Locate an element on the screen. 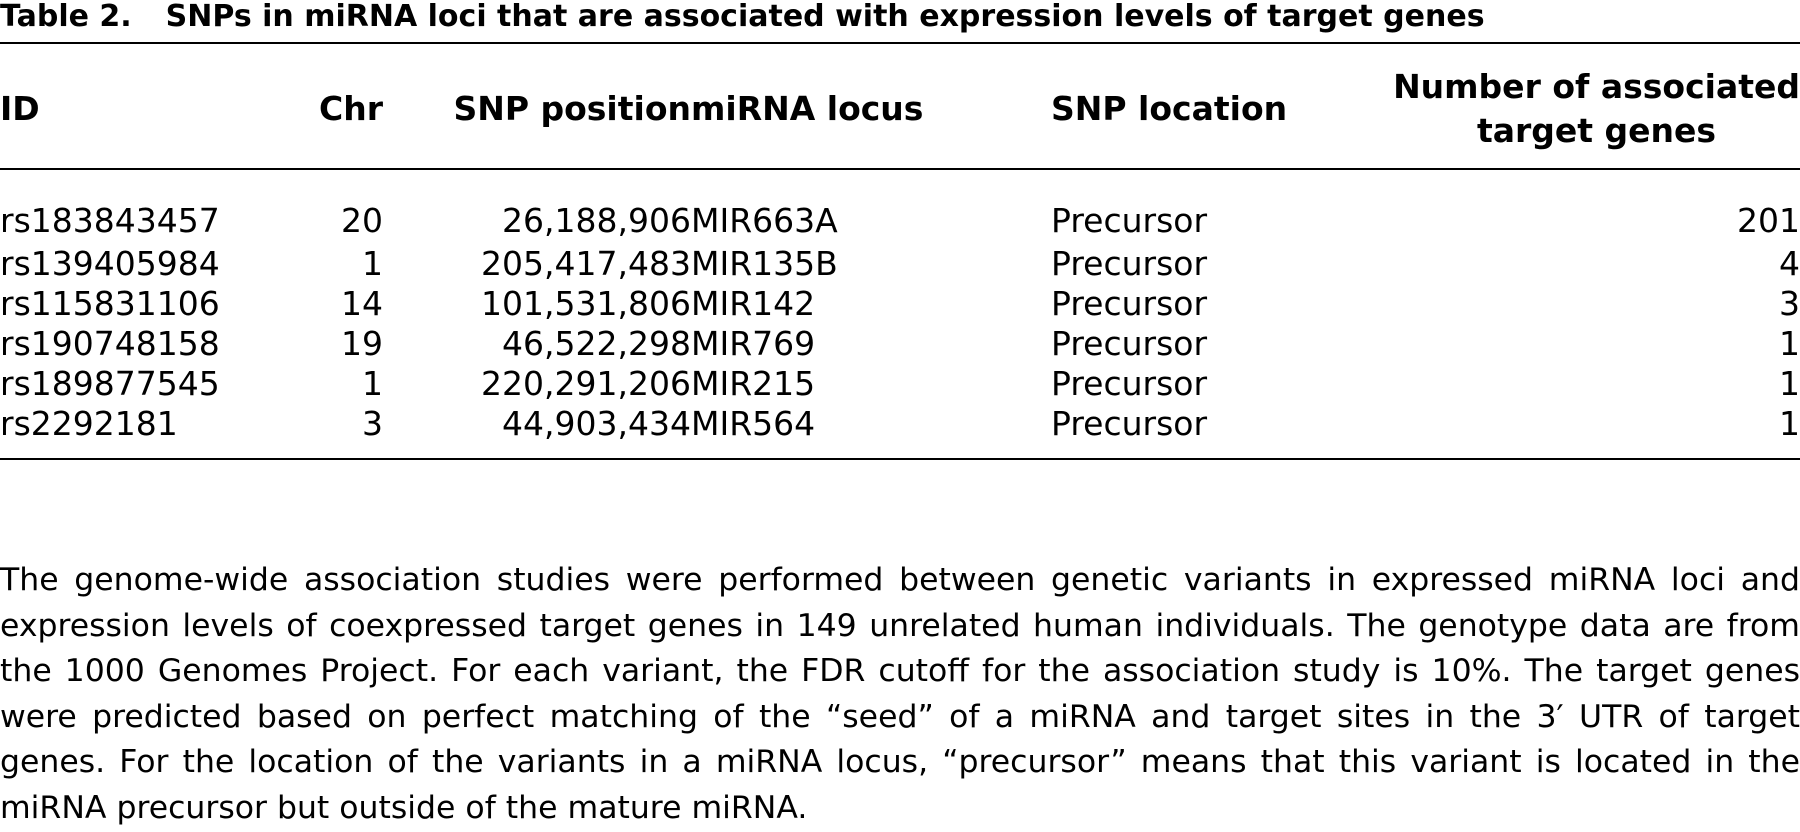  cell-chr: 14 is located at coordinates (362, 303).